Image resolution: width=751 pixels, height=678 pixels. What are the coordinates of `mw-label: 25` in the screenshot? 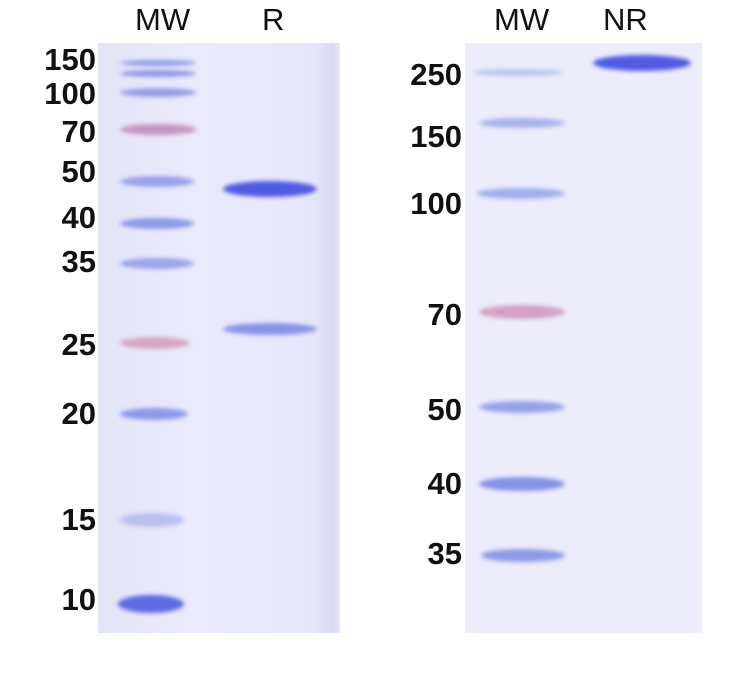 It's located at (78, 344).